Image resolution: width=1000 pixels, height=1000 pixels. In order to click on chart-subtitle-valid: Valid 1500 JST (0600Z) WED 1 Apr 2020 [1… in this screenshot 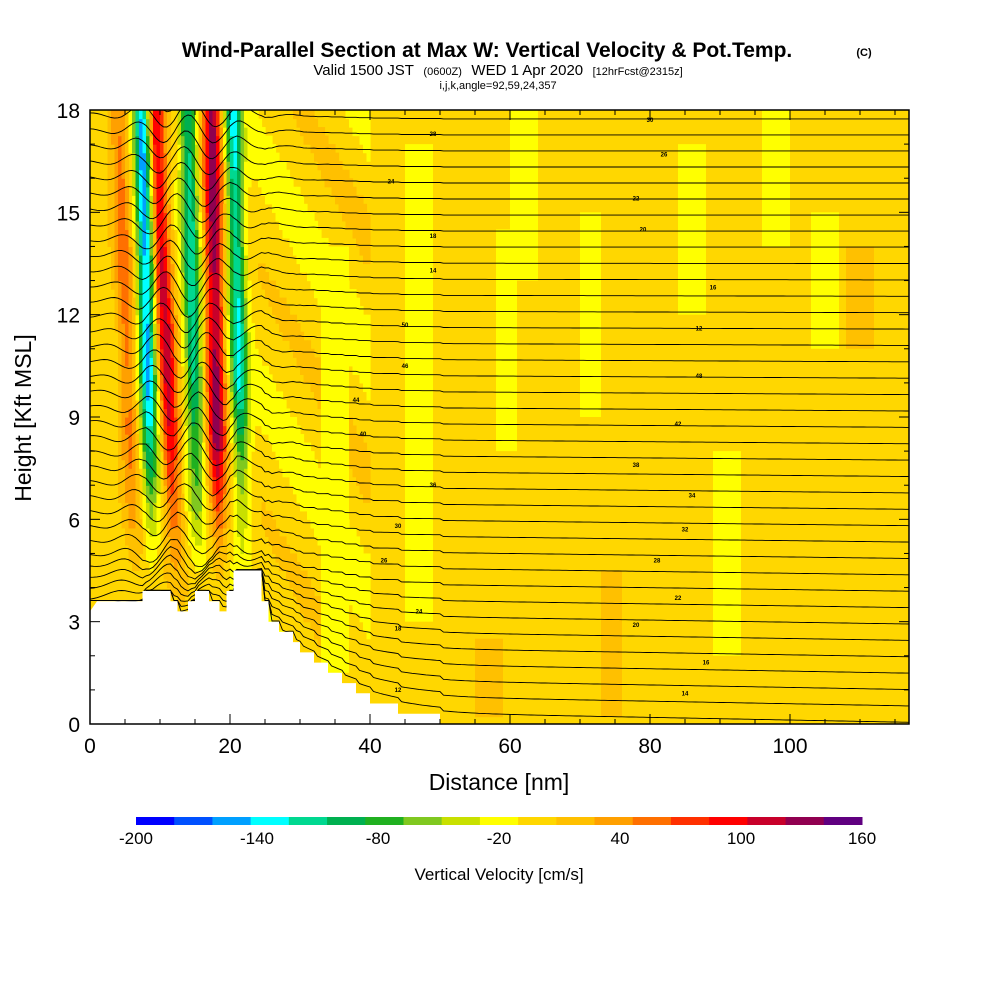, I will do `click(497, 70)`.